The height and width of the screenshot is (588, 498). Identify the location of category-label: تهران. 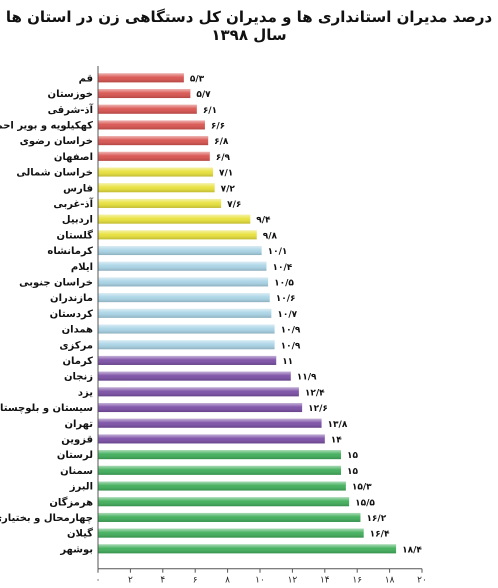
(78, 424).